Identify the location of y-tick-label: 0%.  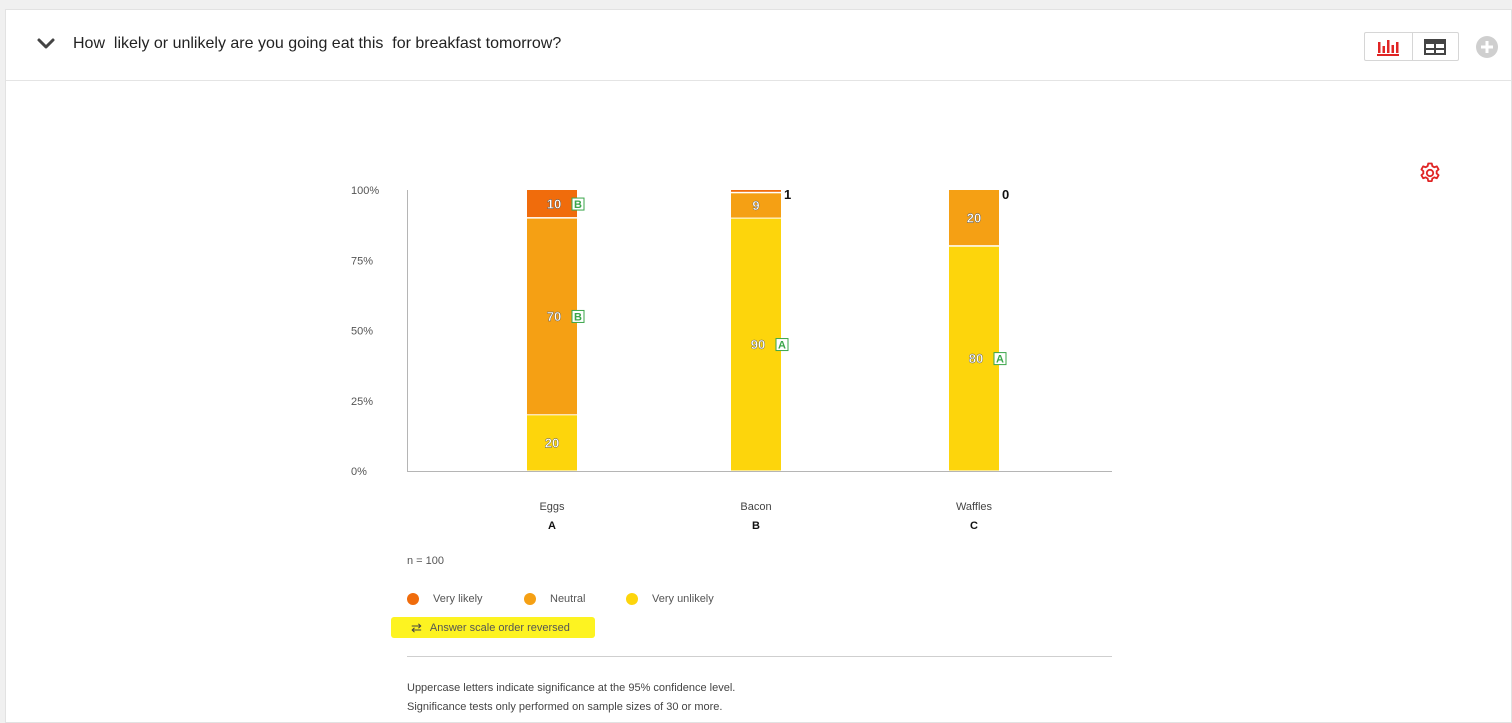
(359, 472).